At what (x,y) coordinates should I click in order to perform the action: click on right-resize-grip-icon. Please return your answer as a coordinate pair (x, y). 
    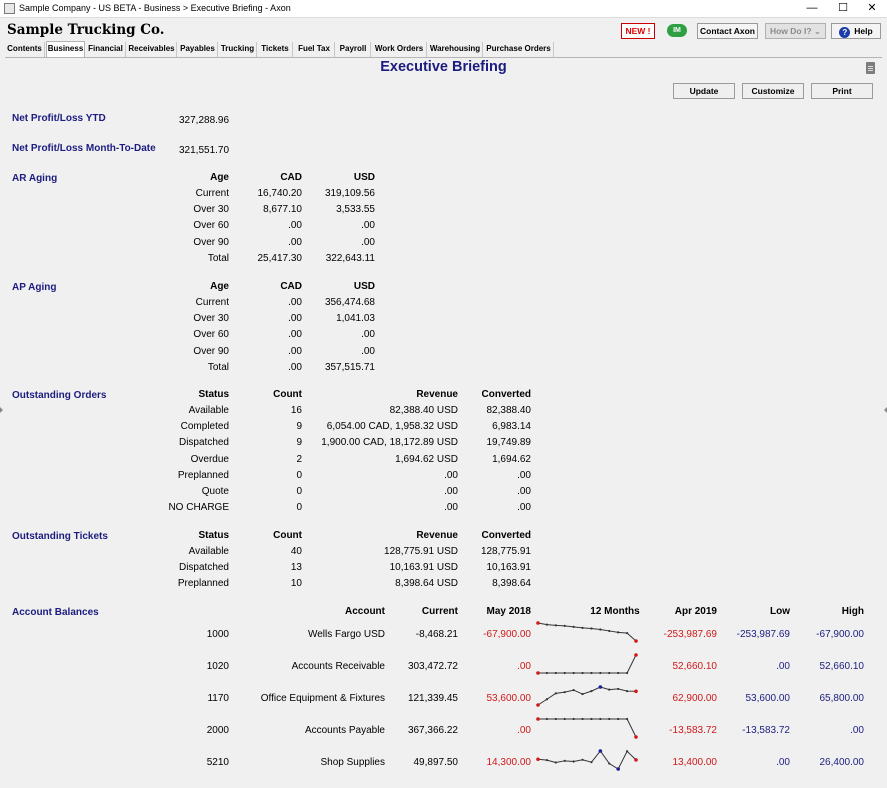
    Looking at the image, I should click on (885, 410).